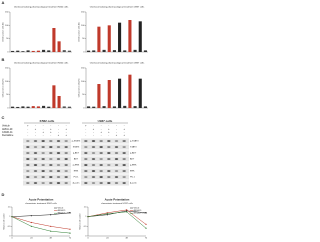 This screenshot has width=320, height=242. What do you see at coordinates (127, 239) in the screenshot?
I see `x-tick-label: 48` at bounding box center [127, 239].